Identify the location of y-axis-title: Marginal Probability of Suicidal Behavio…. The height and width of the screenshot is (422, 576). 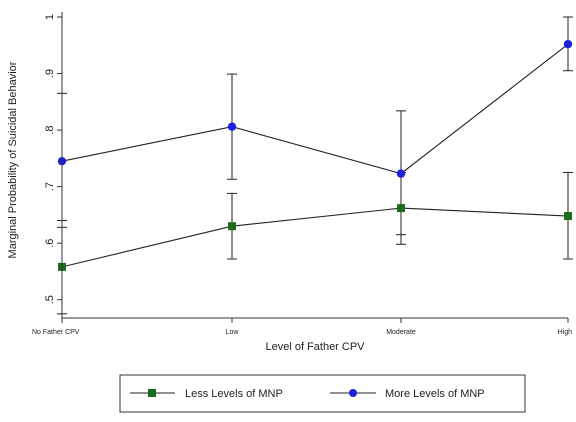
(13, 159).